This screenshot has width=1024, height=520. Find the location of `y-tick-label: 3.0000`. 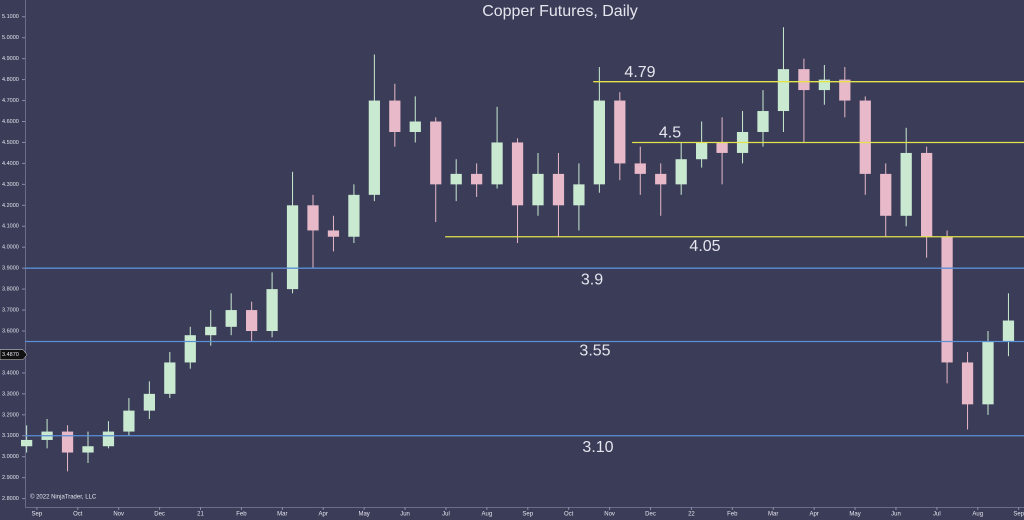

y-tick-label: 3.0000 is located at coordinates (10, 457).